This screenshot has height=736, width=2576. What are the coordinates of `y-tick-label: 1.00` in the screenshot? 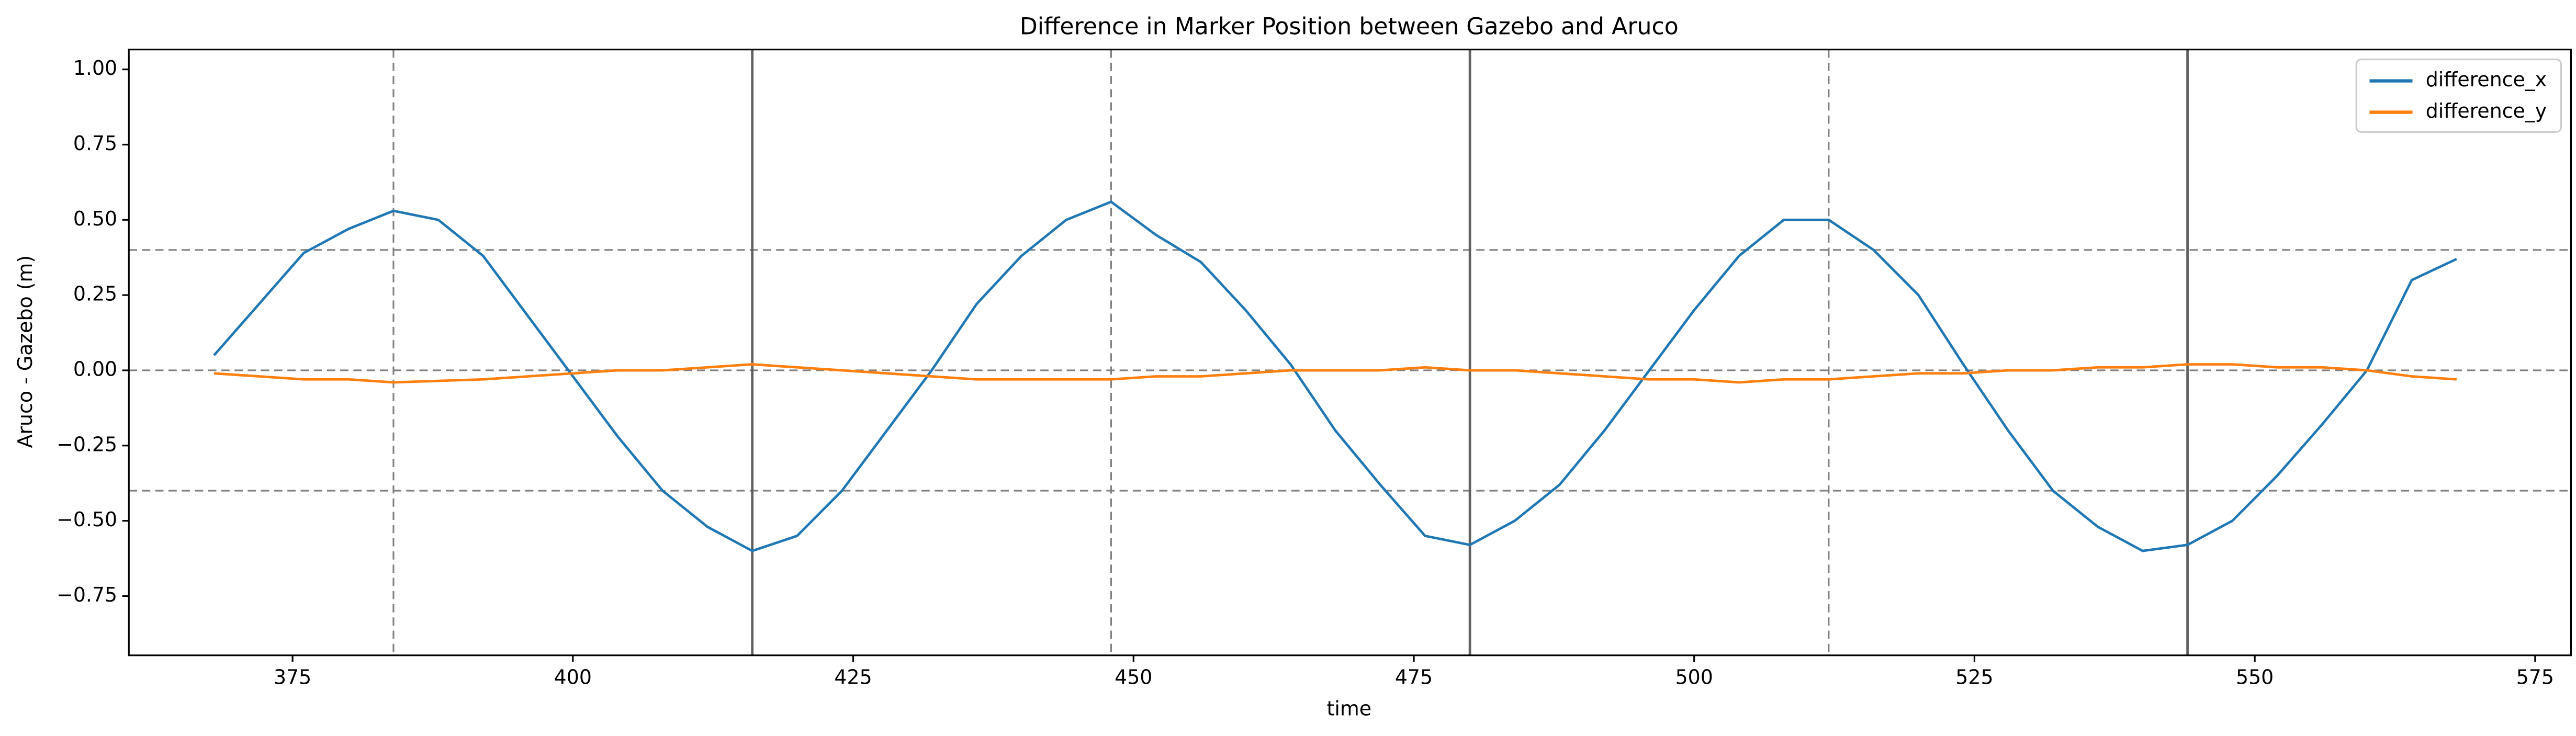 It's located at (95, 68).